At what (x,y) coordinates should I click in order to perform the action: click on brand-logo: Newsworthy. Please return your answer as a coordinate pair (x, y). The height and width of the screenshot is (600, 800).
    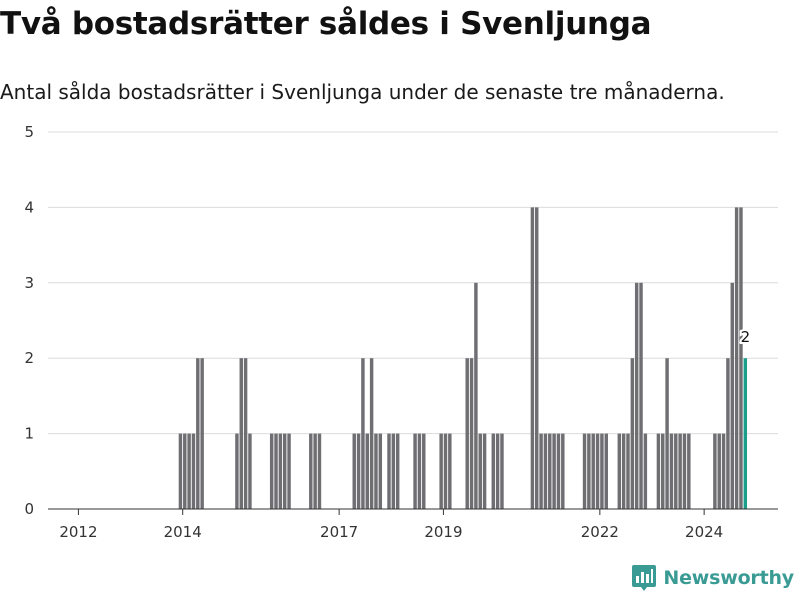
    Looking at the image, I should click on (712, 578).